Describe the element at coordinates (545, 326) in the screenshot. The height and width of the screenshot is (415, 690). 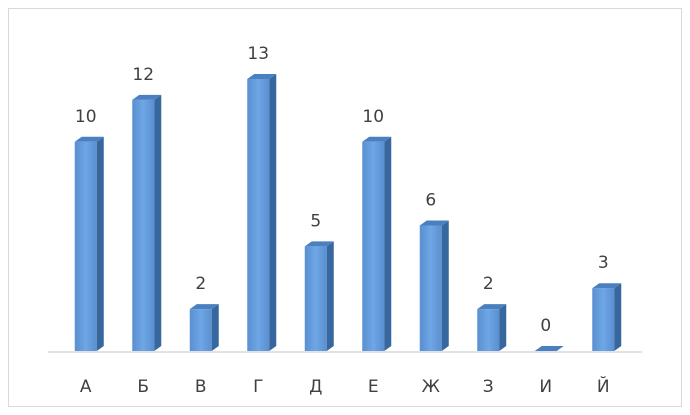
I see `data-label: 0` at that location.